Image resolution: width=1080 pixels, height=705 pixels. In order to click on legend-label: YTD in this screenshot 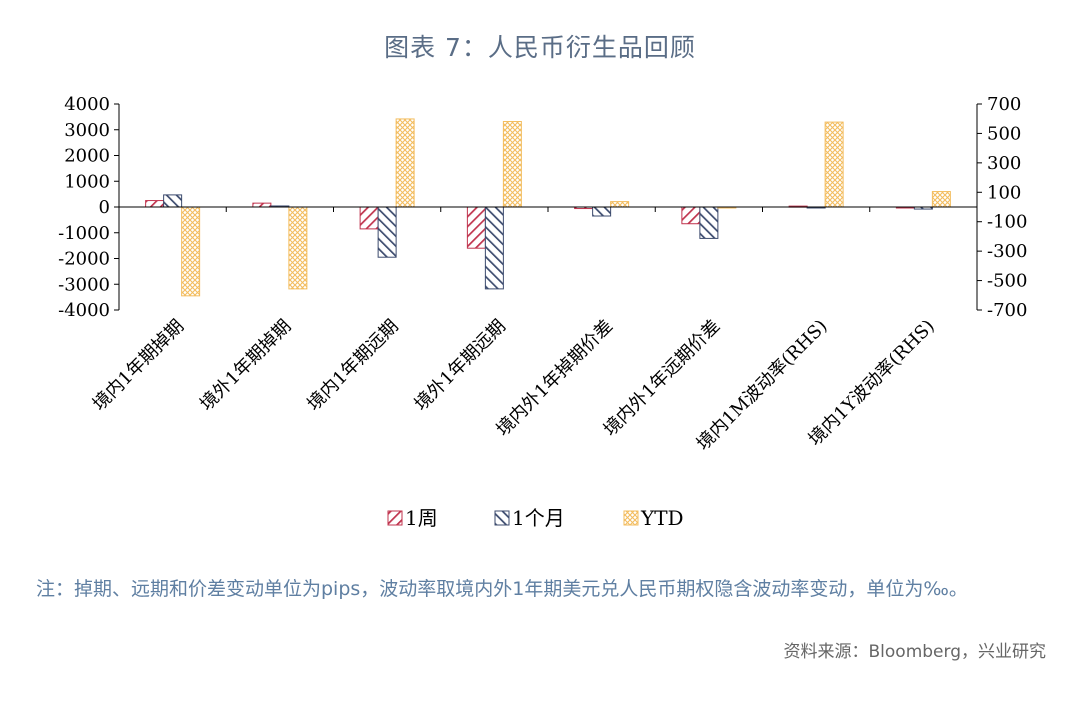, I will do `click(662, 518)`.